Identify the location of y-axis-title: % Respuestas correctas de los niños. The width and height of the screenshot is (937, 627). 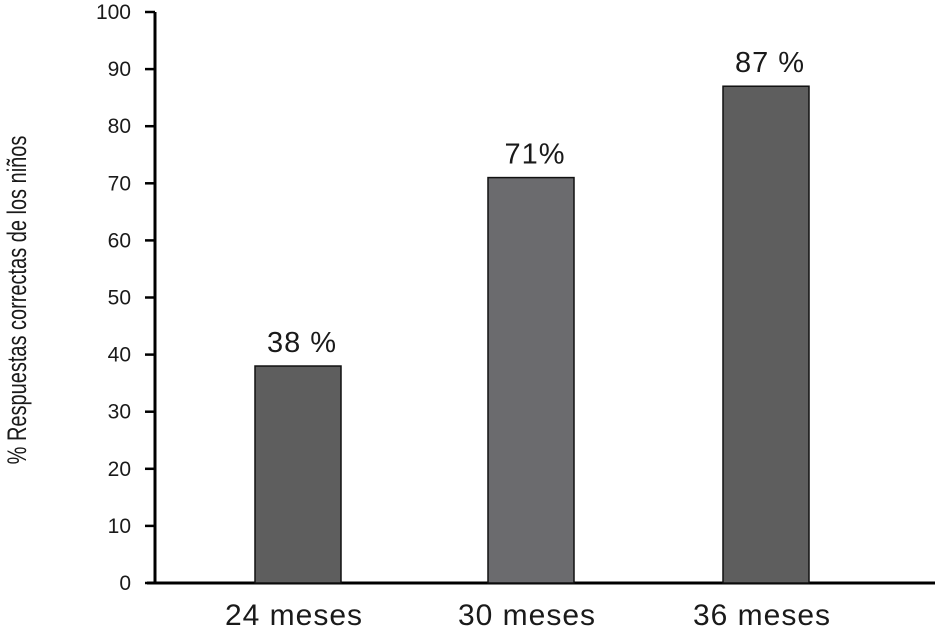
(17, 300).